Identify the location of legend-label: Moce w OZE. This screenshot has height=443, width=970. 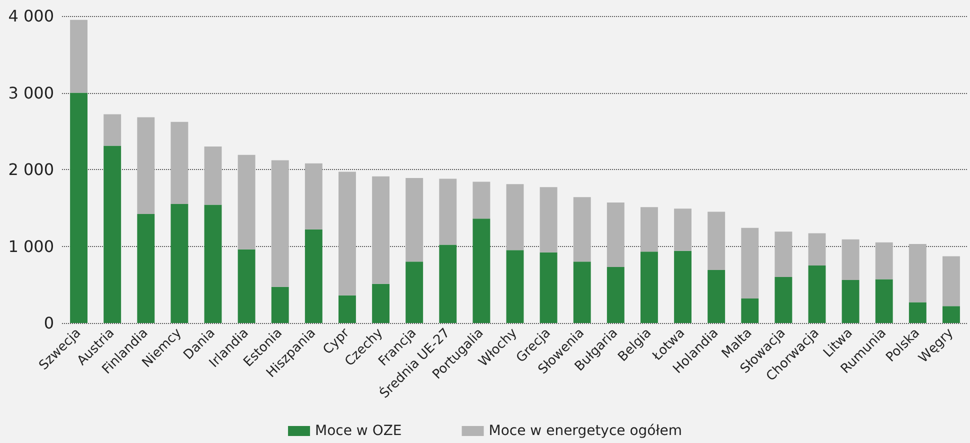
(358, 431).